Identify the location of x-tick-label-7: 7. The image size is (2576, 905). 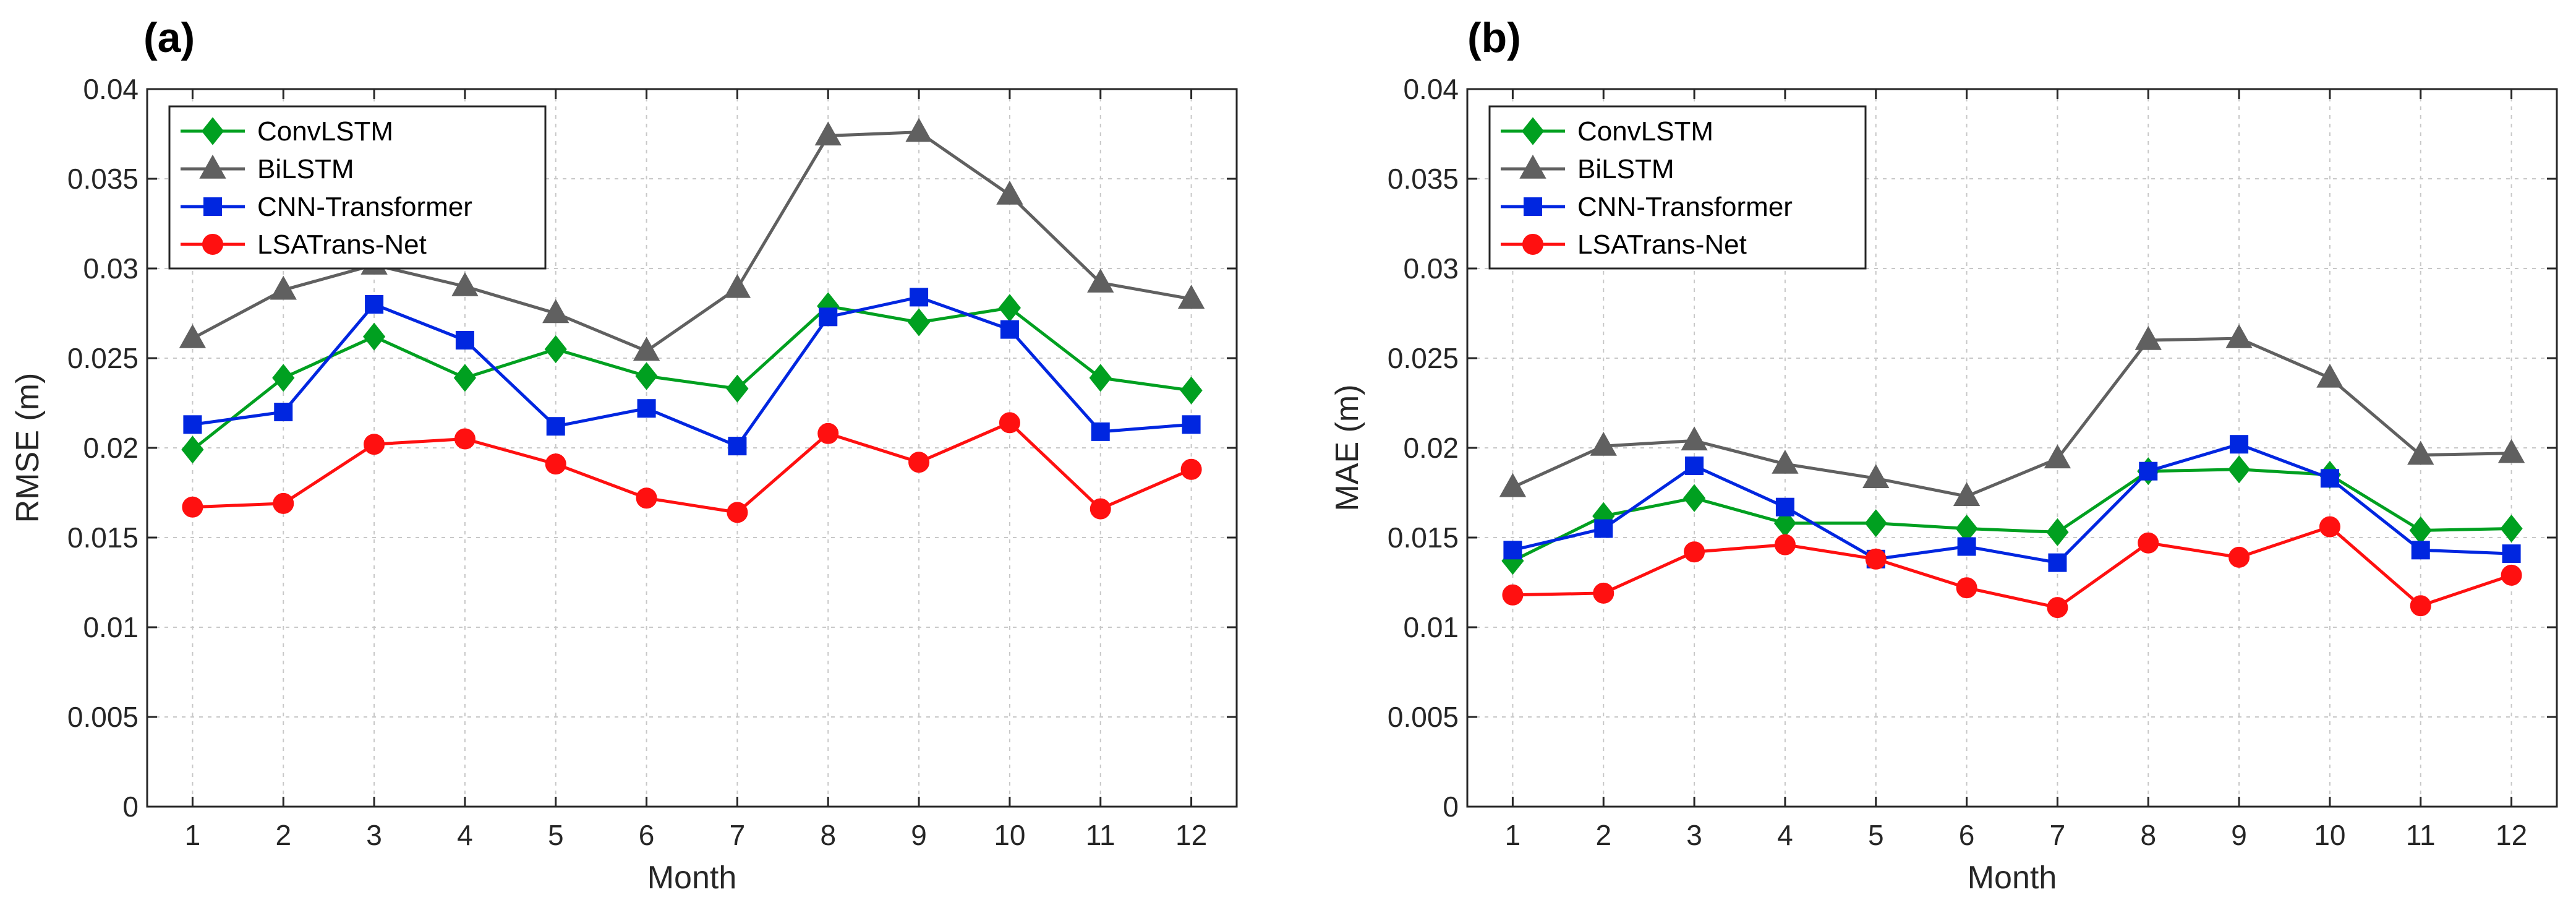
(738, 835).